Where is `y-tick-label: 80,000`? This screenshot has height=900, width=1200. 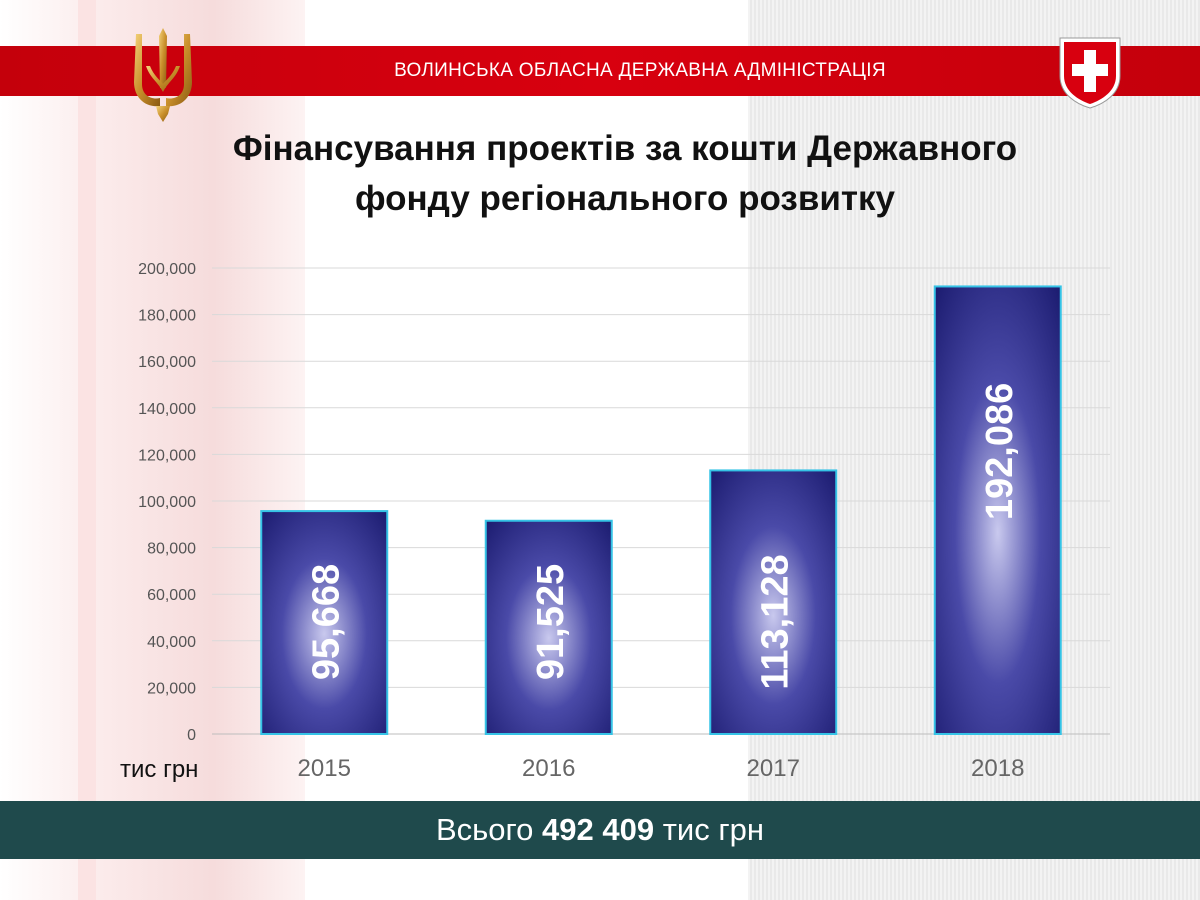
y-tick-label: 80,000 is located at coordinates (171, 549).